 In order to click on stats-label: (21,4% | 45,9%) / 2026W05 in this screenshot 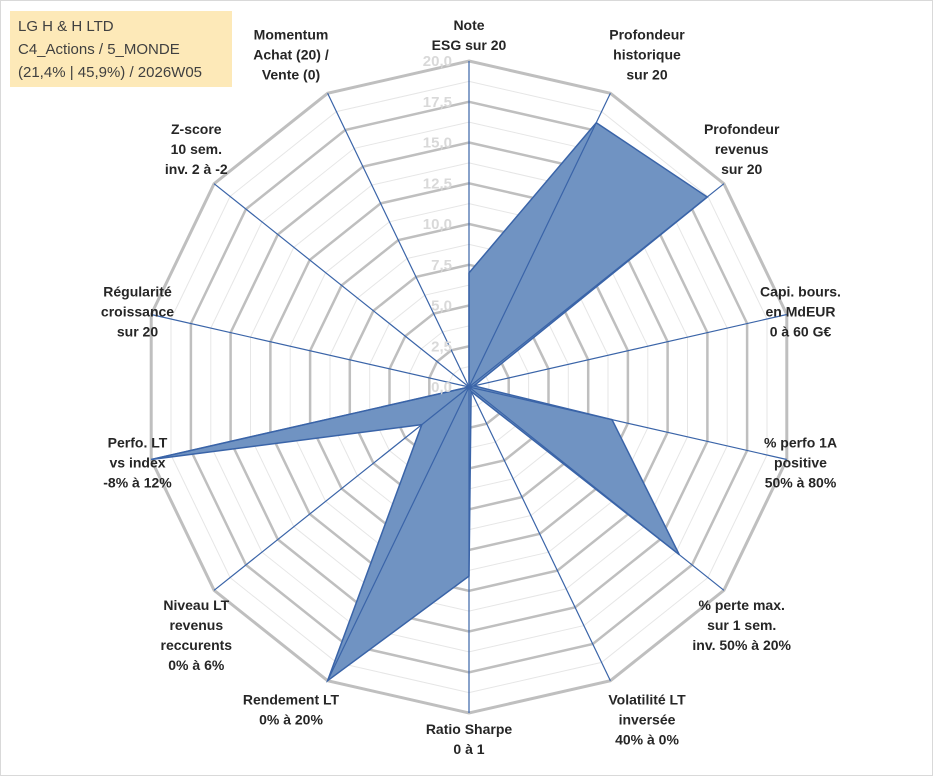, I will do `click(110, 72)`.